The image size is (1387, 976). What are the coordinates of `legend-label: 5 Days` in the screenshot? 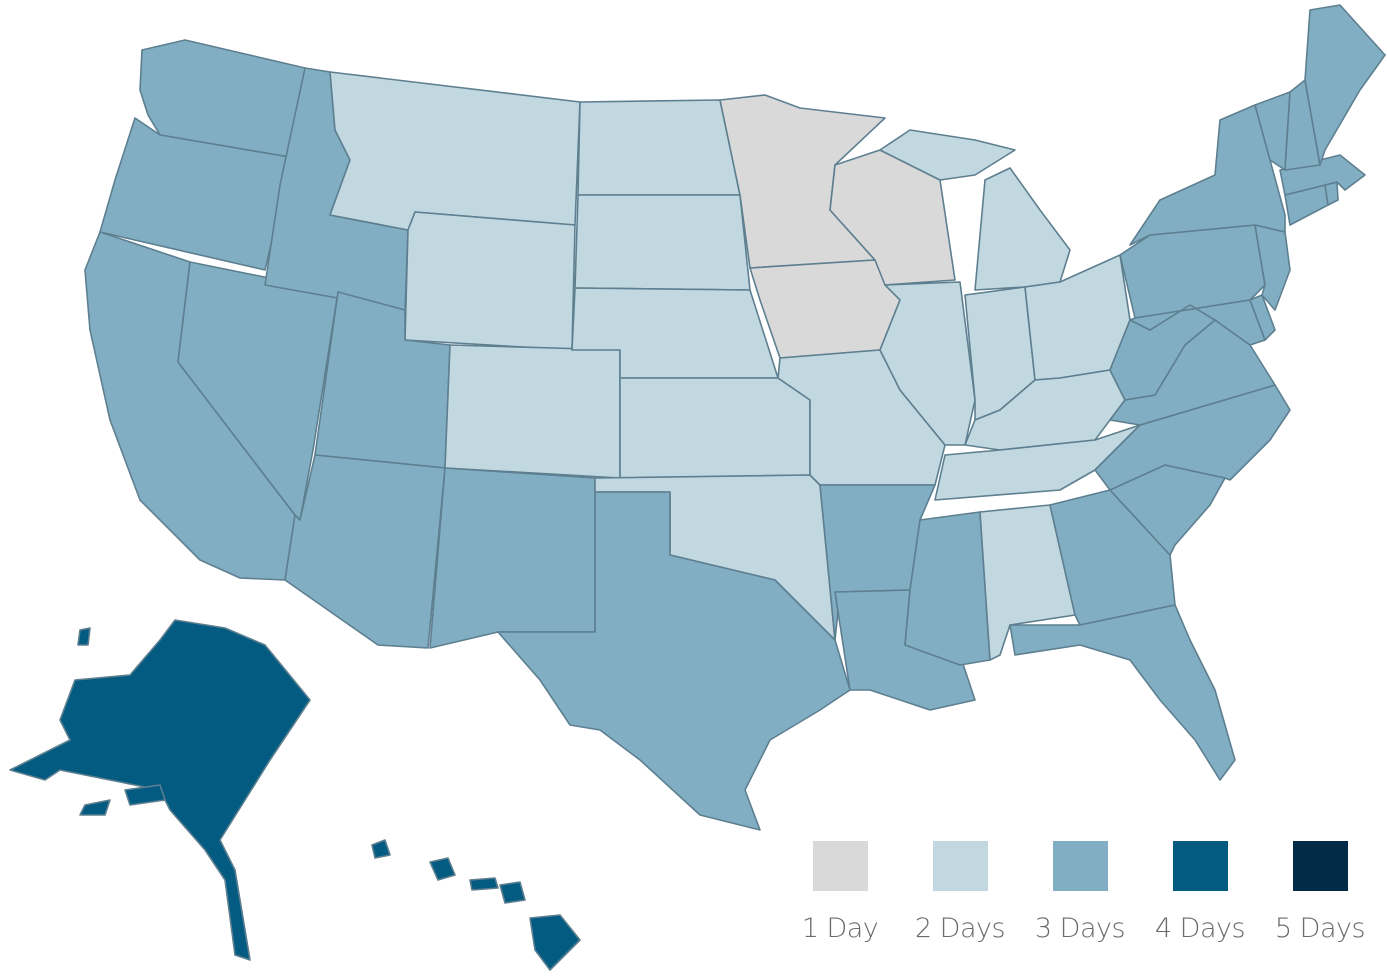 It's located at (1320, 928).